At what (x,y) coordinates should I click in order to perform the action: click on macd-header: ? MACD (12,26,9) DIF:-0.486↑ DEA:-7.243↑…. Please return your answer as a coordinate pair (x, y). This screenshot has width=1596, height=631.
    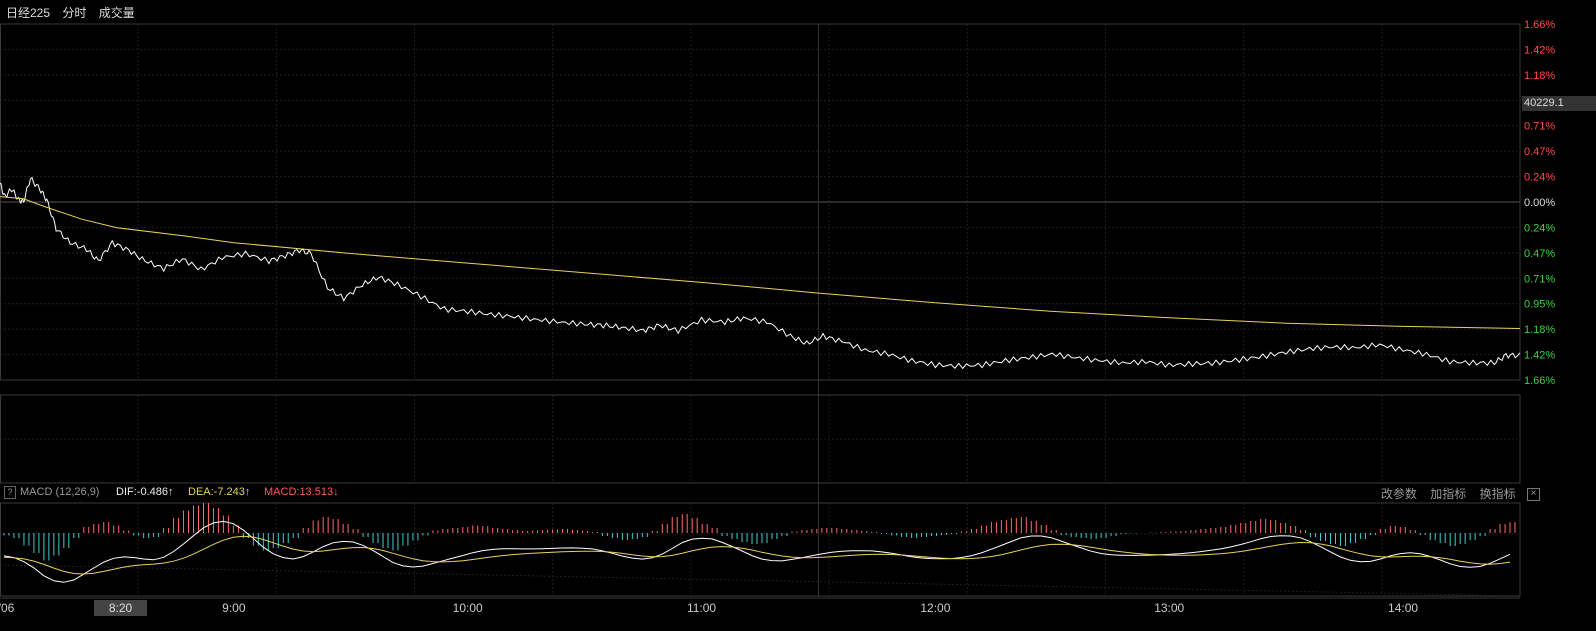
    Looking at the image, I should click on (770, 493).